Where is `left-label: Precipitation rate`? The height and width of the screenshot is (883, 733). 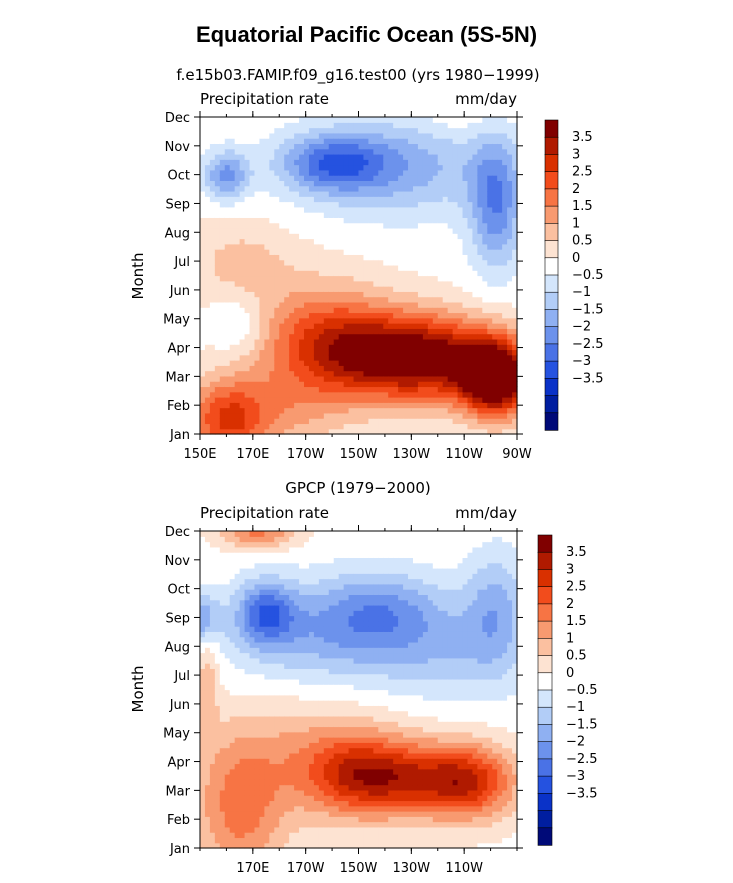
left-label: Precipitation rate is located at coordinates (264, 513).